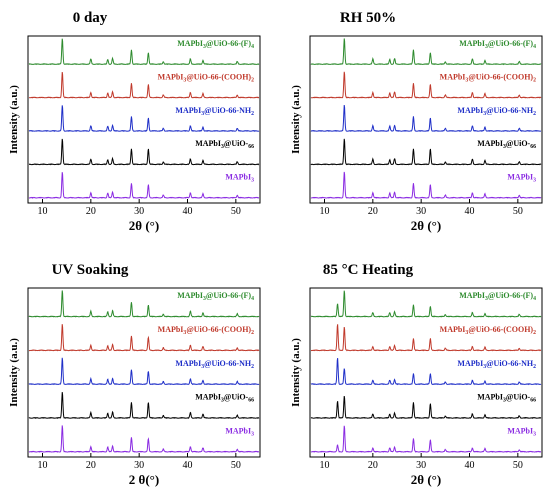  Describe the element at coordinates (368, 270) in the screenshot. I see `panel-title: 85 °C Heating` at that location.